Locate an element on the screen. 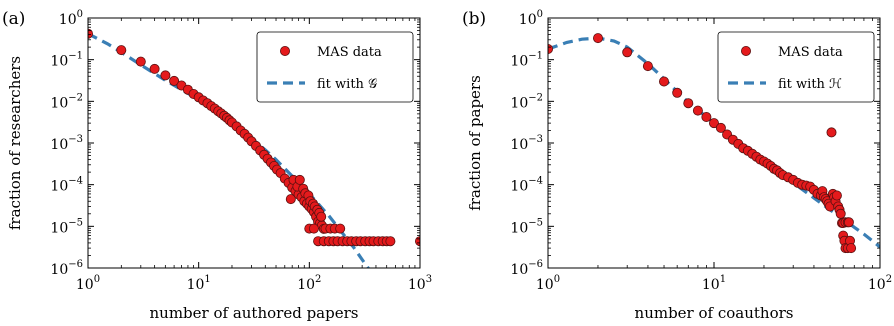 The width and height of the screenshot is (894, 326). x-axis-label: number of coauthors is located at coordinates (714, 313).